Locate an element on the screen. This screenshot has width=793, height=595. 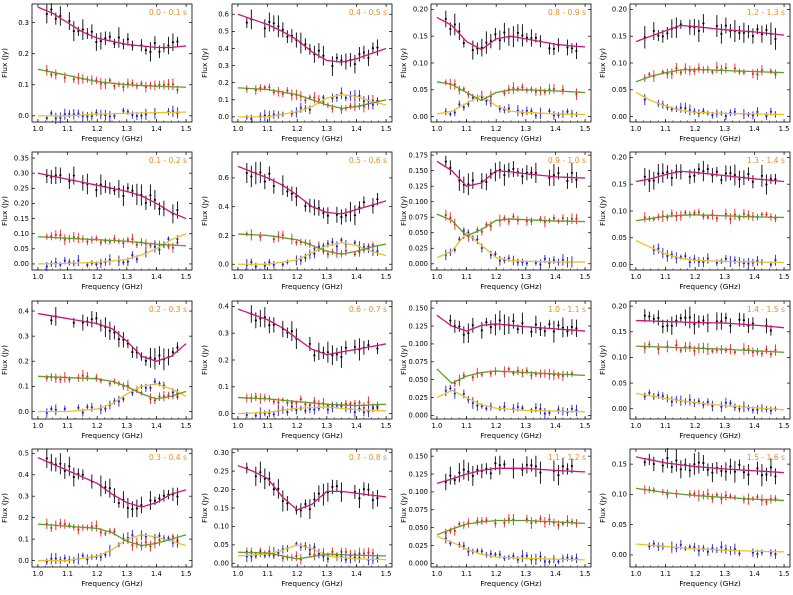
x-tick-label: 1.2 is located at coordinates (297, 574).